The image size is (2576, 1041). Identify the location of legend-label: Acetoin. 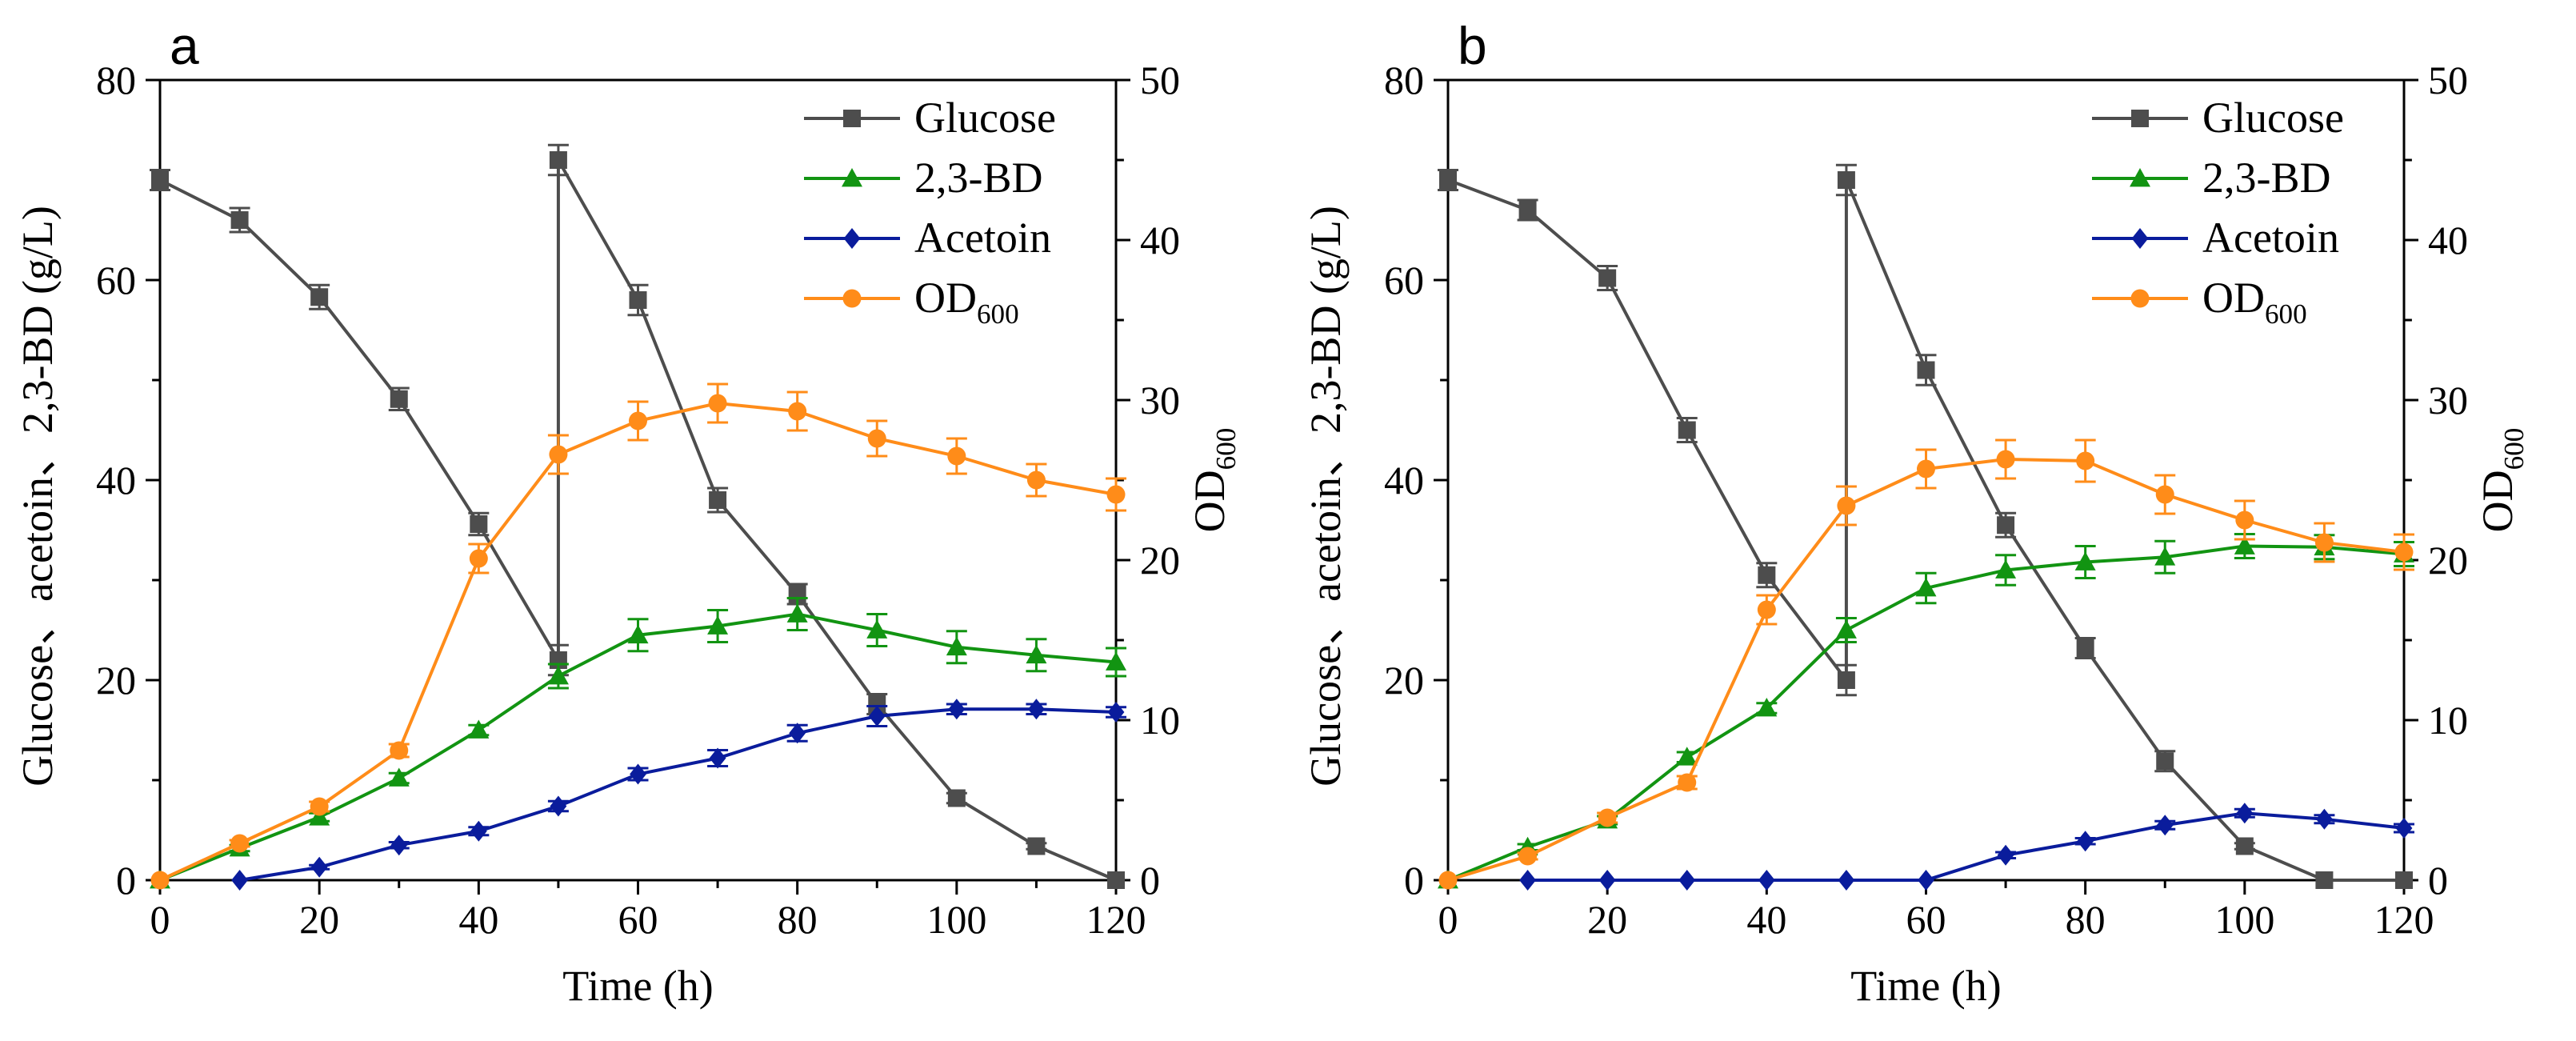
(982, 238).